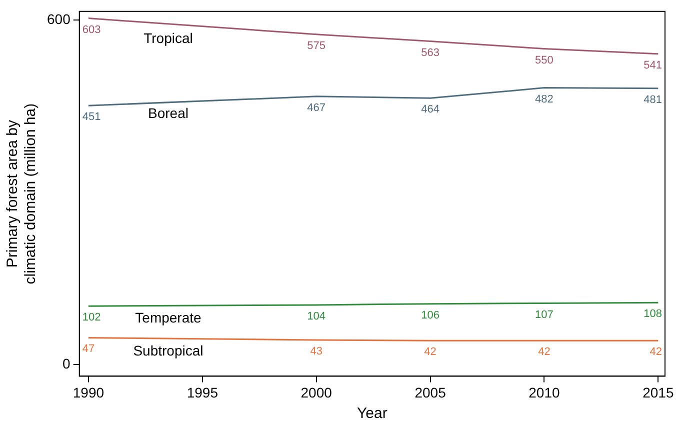 This screenshot has width=677, height=423. What do you see at coordinates (91, 117) in the screenshot?
I see `data-label: 451` at bounding box center [91, 117].